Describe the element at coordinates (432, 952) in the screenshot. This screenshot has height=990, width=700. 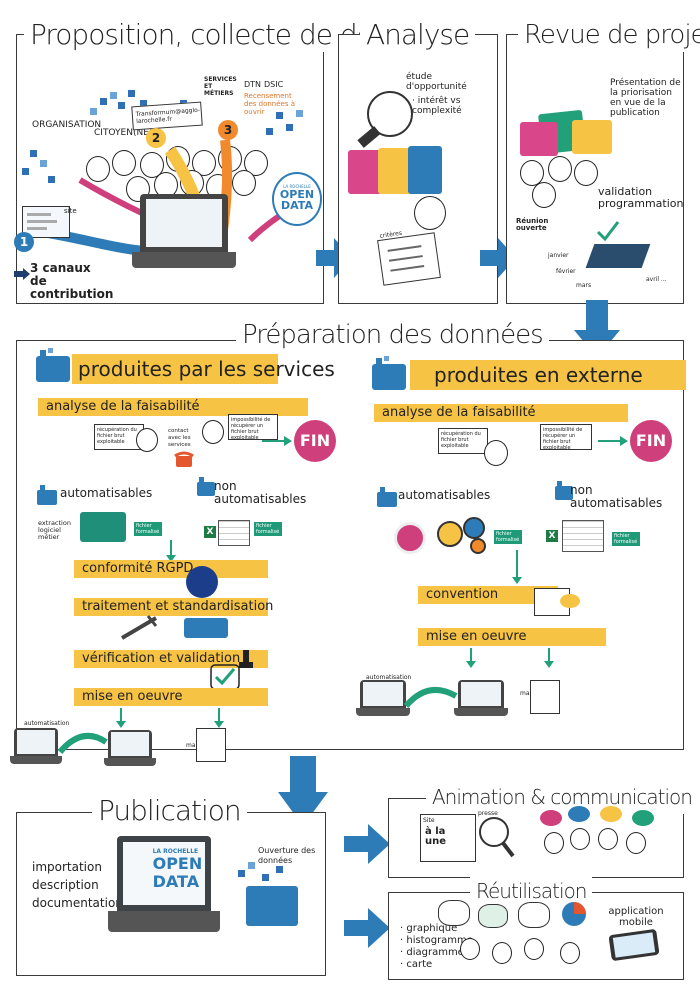
I see `reut-diagramme: · diagramme` at that location.